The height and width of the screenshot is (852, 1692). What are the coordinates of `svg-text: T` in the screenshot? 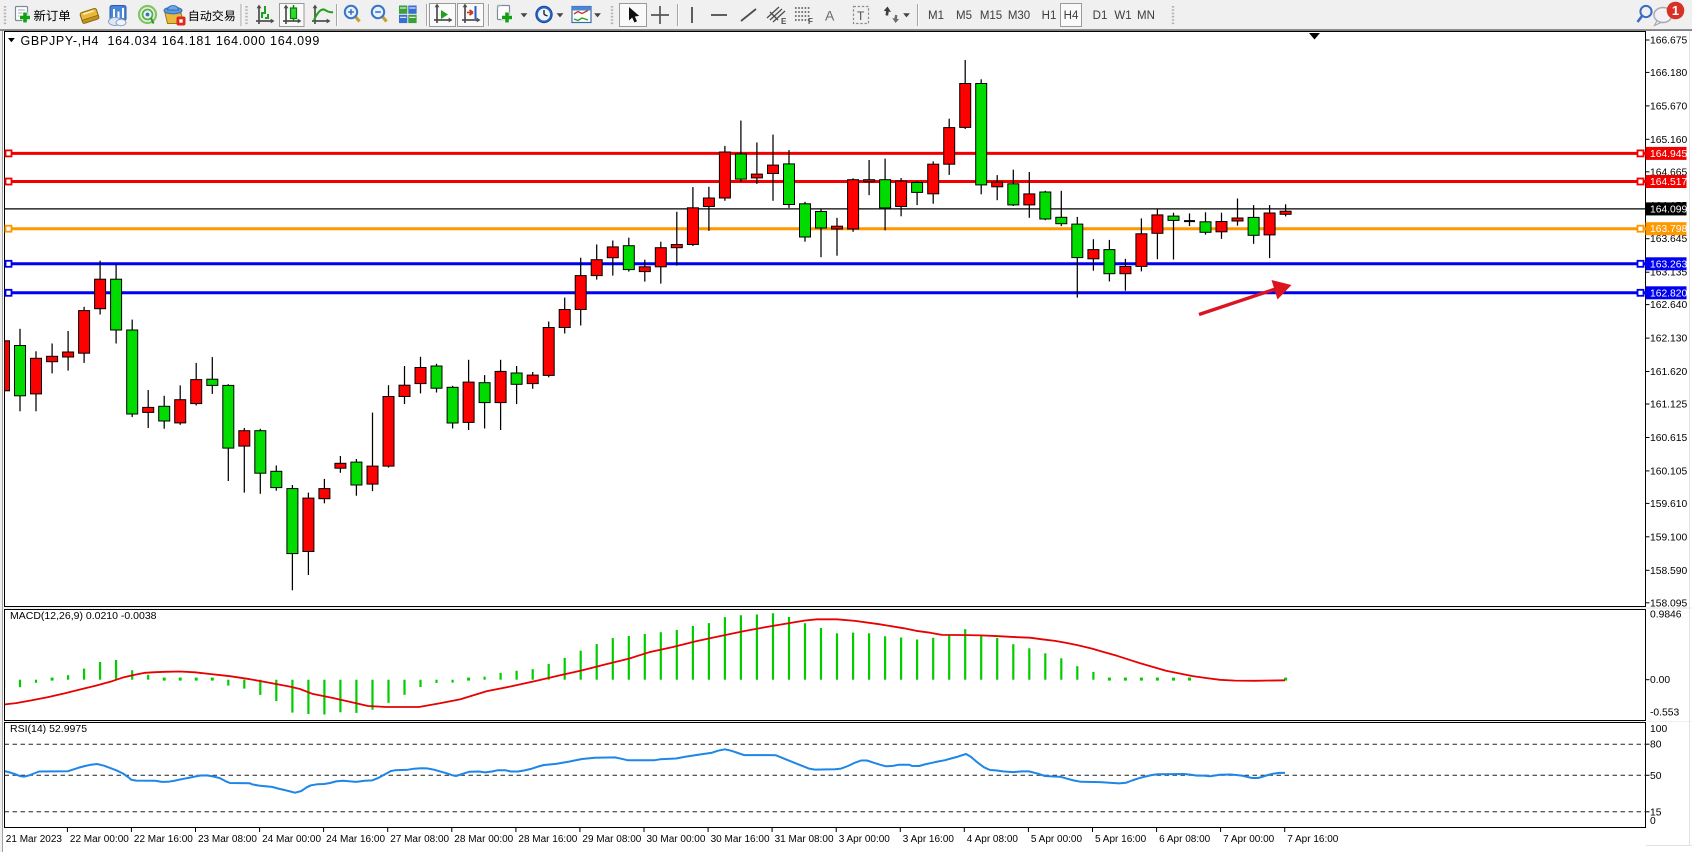 It's located at (861, 16).